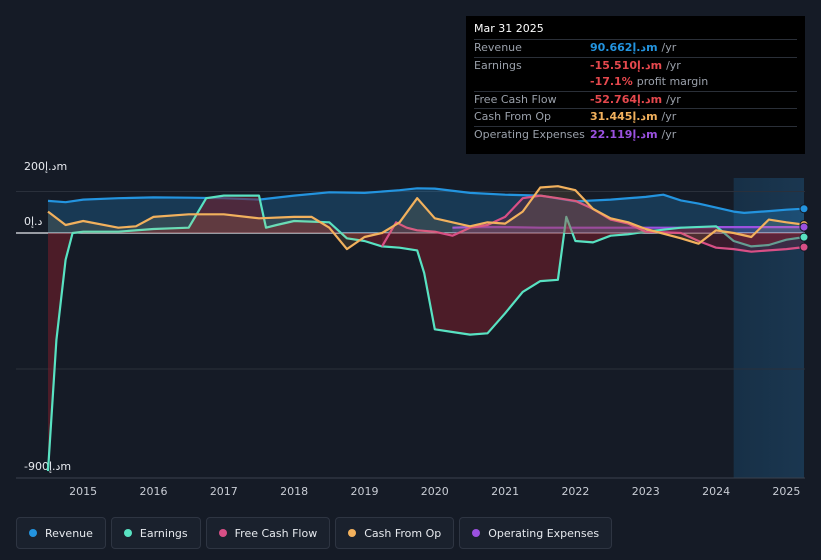 The image size is (821, 560). What do you see at coordinates (628, 227) in the screenshot?
I see `operating-expenses-line` at bounding box center [628, 227].